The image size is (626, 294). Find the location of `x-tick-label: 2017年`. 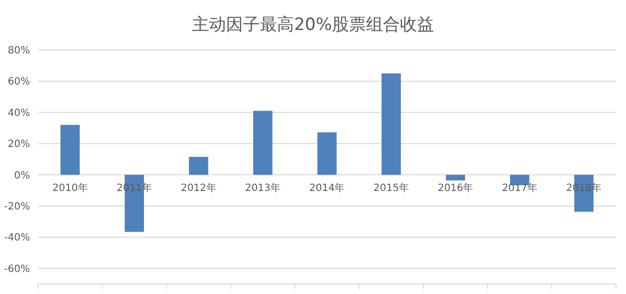

x-tick-label: 2017年 is located at coordinates (520, 188).